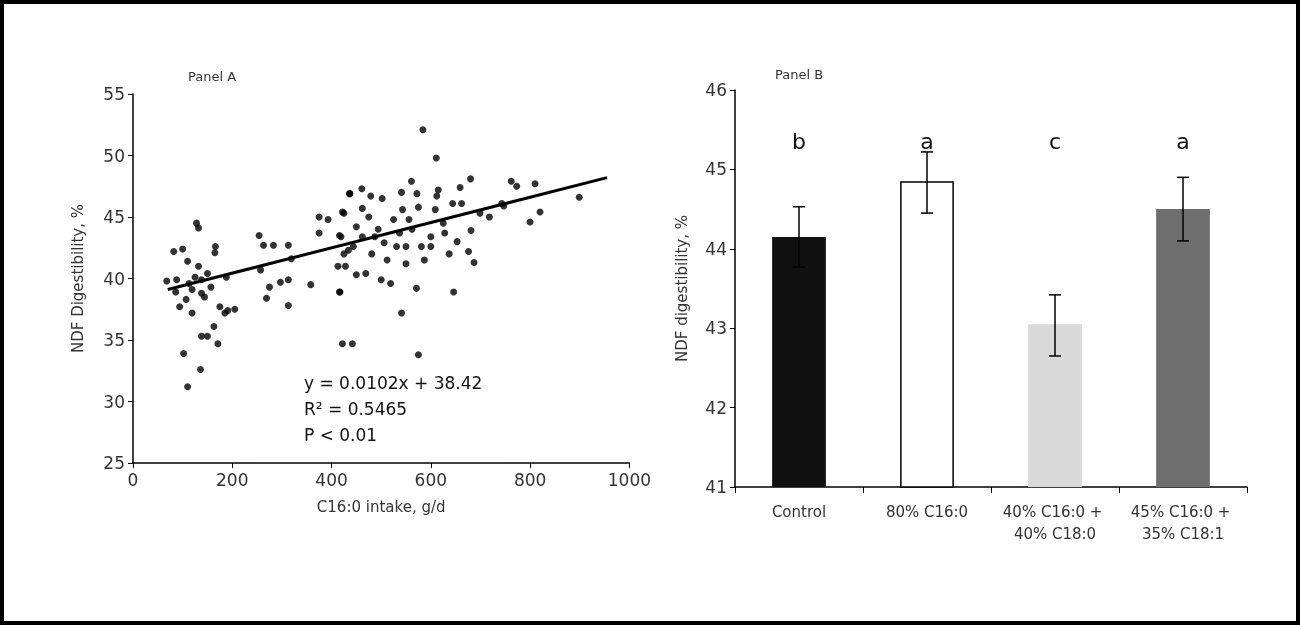 The image size is (1300, 625). What do you see at coordinates (716, 407) in the screenshot?
I see `y-tick-label: 42` at bounding box center [716, 407].